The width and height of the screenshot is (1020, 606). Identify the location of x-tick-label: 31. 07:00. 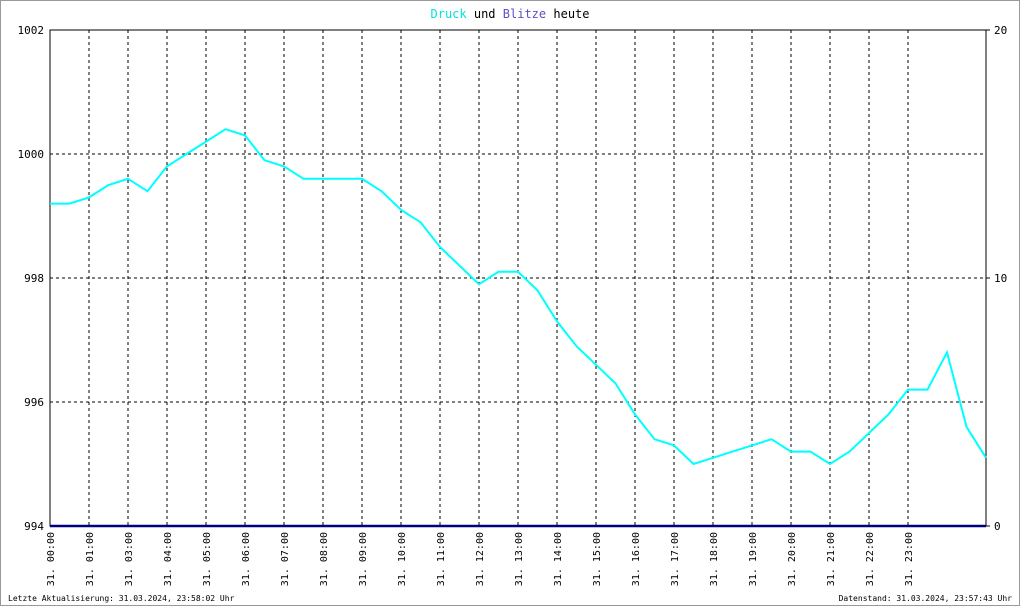
(285, 559).